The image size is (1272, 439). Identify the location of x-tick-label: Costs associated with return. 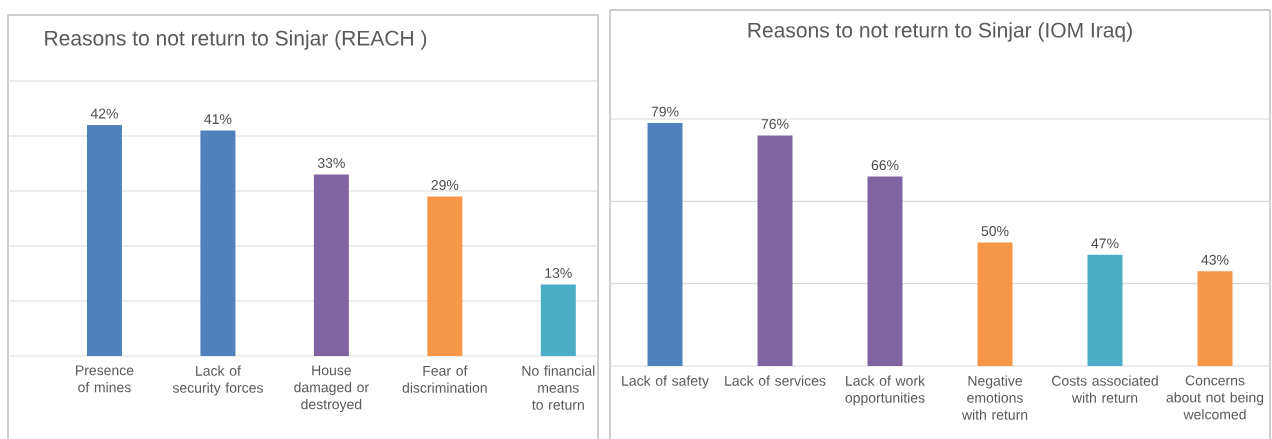
(1105, 389).